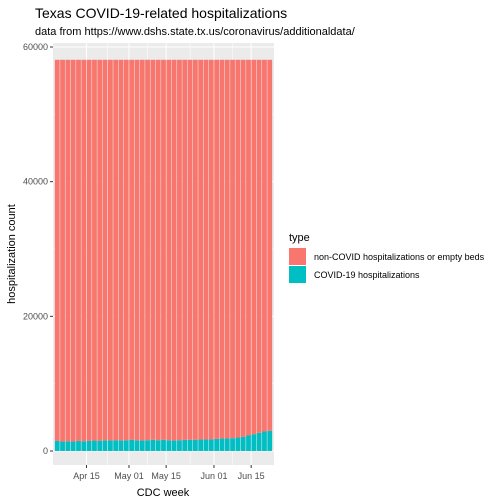 This screenshot has width=504, height=504. I want to click on chart-title: Texas COVID-19-related hospitalizations, so click(161, 13).